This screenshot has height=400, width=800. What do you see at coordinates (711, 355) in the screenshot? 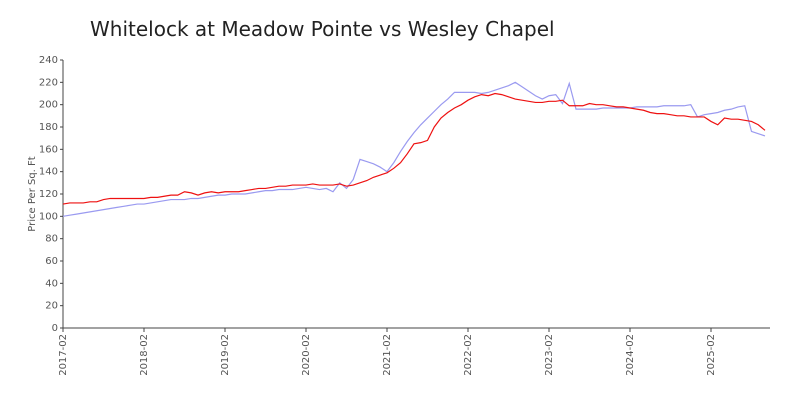
I see `x-tick-label: 2025-02` at bounding box center [711, 355].